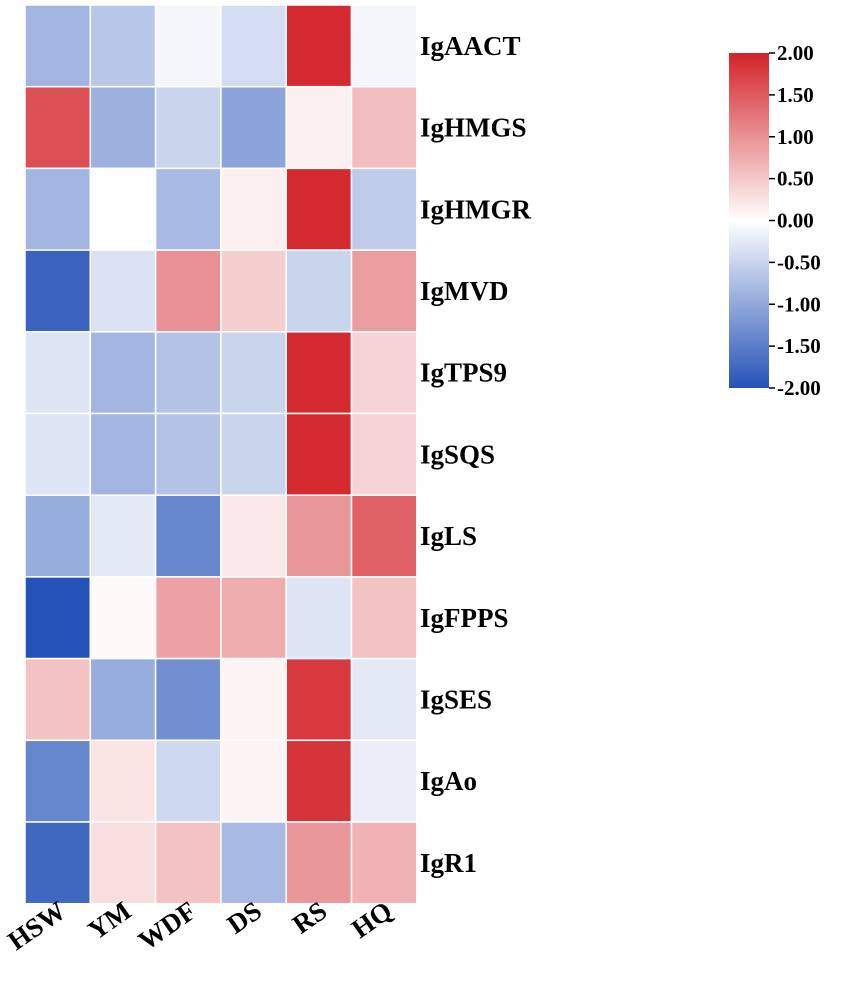 The width and height of the screenshot is (851, 986). What do you see at coordinates (384, 46) in the screenshot?
I see `heatmap-cell-IgAACT-HQ` at bounding box center [384, 46].